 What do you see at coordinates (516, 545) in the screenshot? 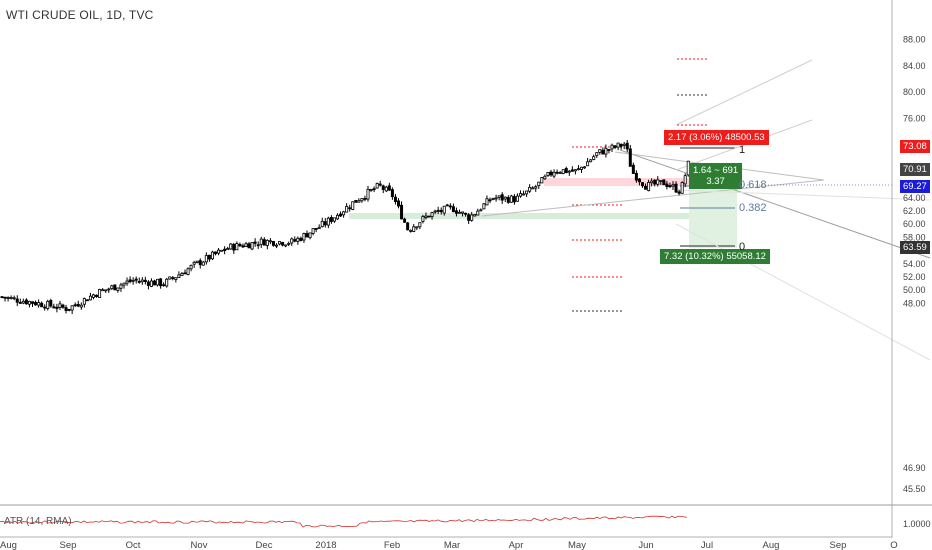
I see `x-tick-label: Apr` at bounding box center [516, 545].